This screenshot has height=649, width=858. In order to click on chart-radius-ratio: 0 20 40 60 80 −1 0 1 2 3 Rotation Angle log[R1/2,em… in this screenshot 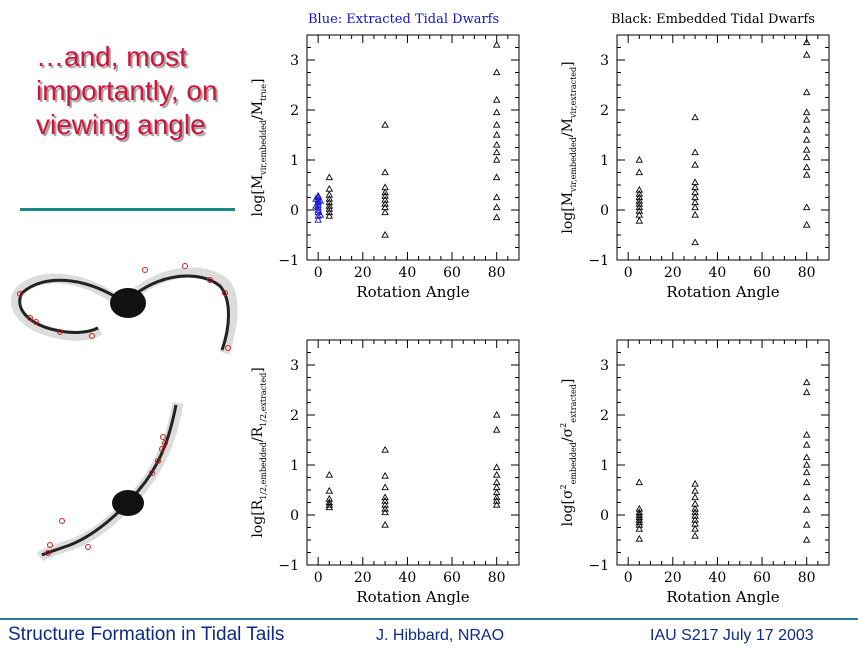, I will do `click(385, 472)`.